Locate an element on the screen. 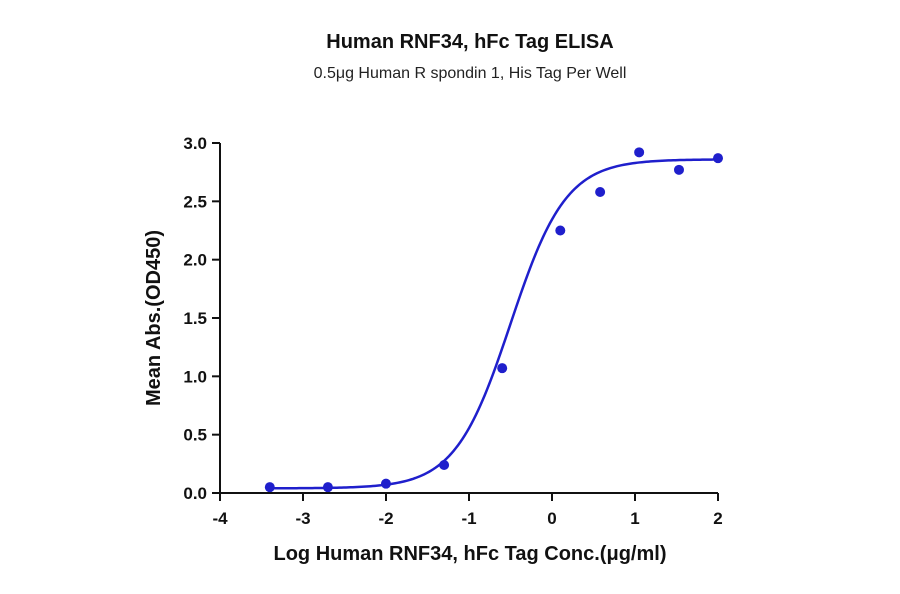  x-axis-label: Log Human RNF34, hFc Tag Conc.(μg/ml) is located at coordinates (470, 554).